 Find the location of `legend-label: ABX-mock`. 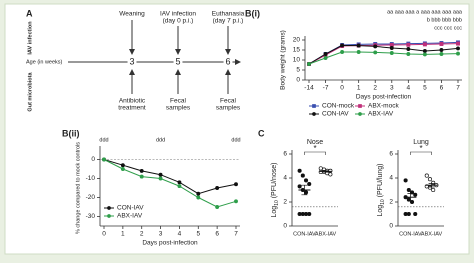

legend-label: ABX-mock is located at coordinates (383, 106).